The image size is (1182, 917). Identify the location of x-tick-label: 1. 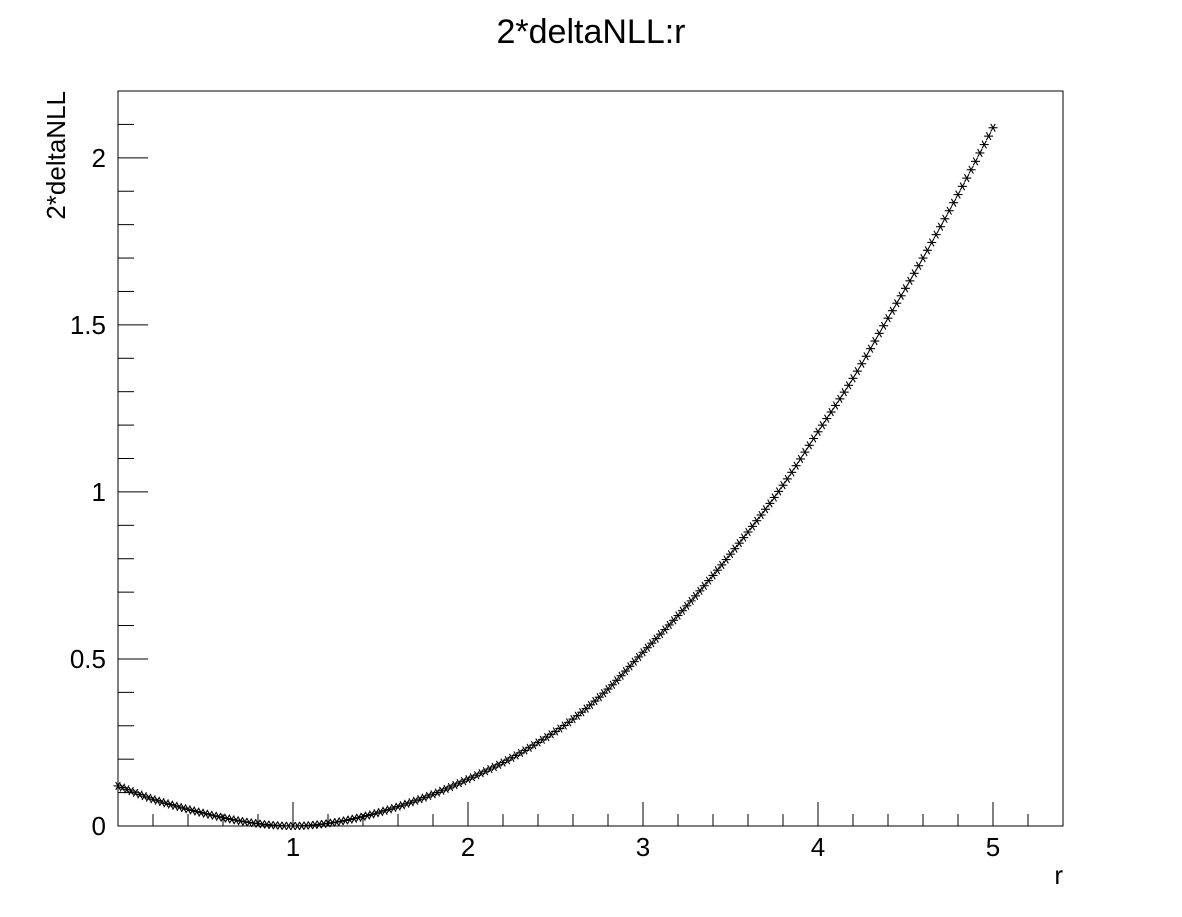
(293, 847).